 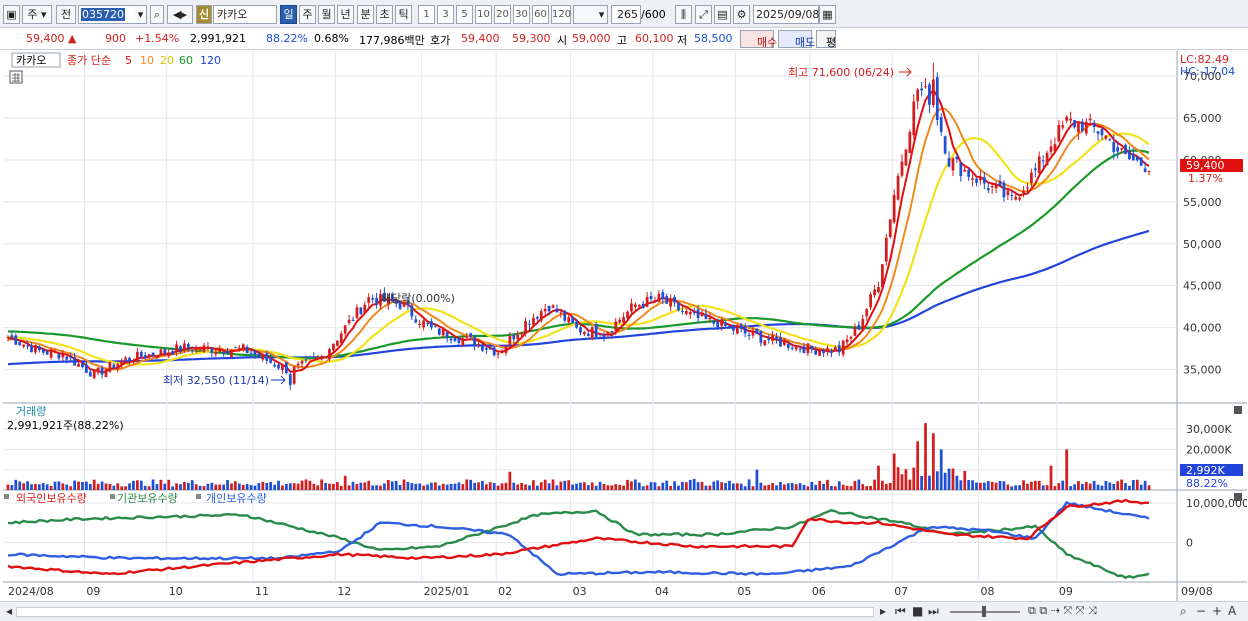 I want to click on eval-button: 평, so click(x=826, y=39).